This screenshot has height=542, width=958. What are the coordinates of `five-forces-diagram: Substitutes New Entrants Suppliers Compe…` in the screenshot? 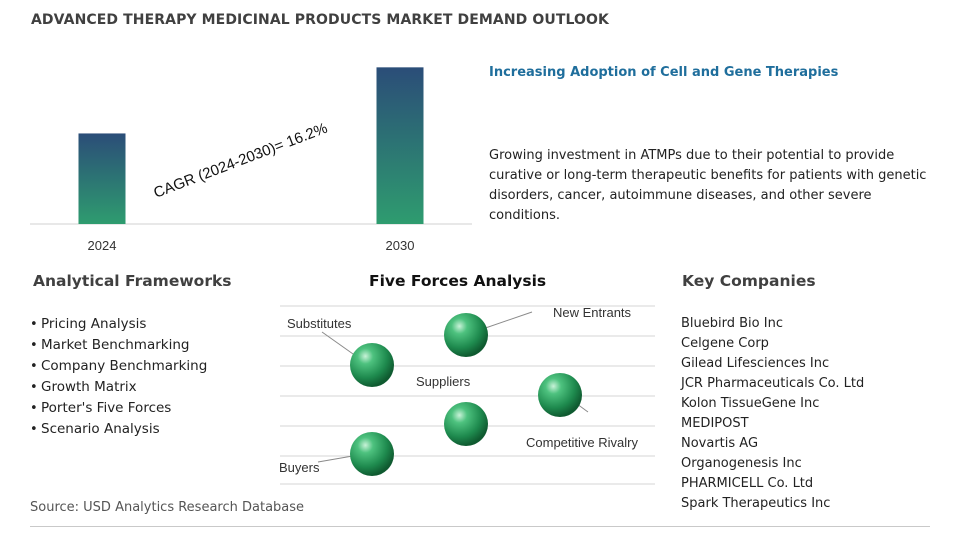 It's located at (467, 395).